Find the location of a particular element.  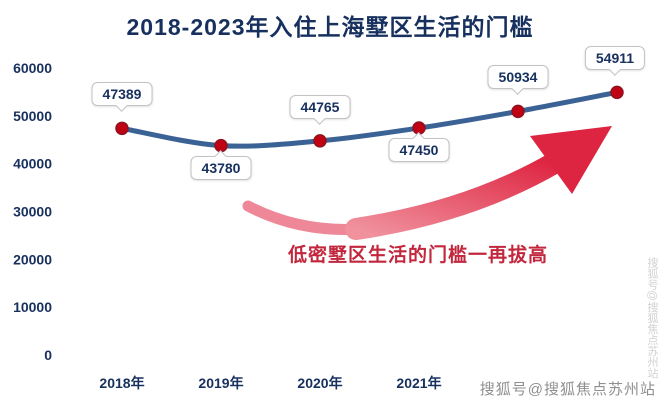

y-tick-label: 30000 is located at coordinates (32, 212).